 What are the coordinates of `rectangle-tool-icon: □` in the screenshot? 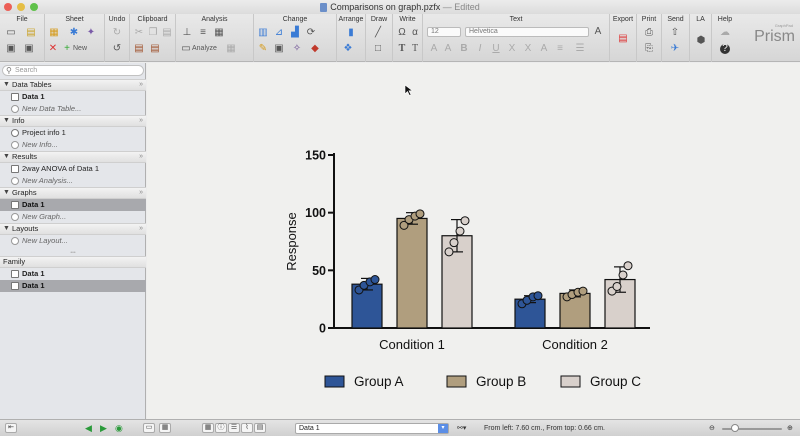 It's located at (378, 48).